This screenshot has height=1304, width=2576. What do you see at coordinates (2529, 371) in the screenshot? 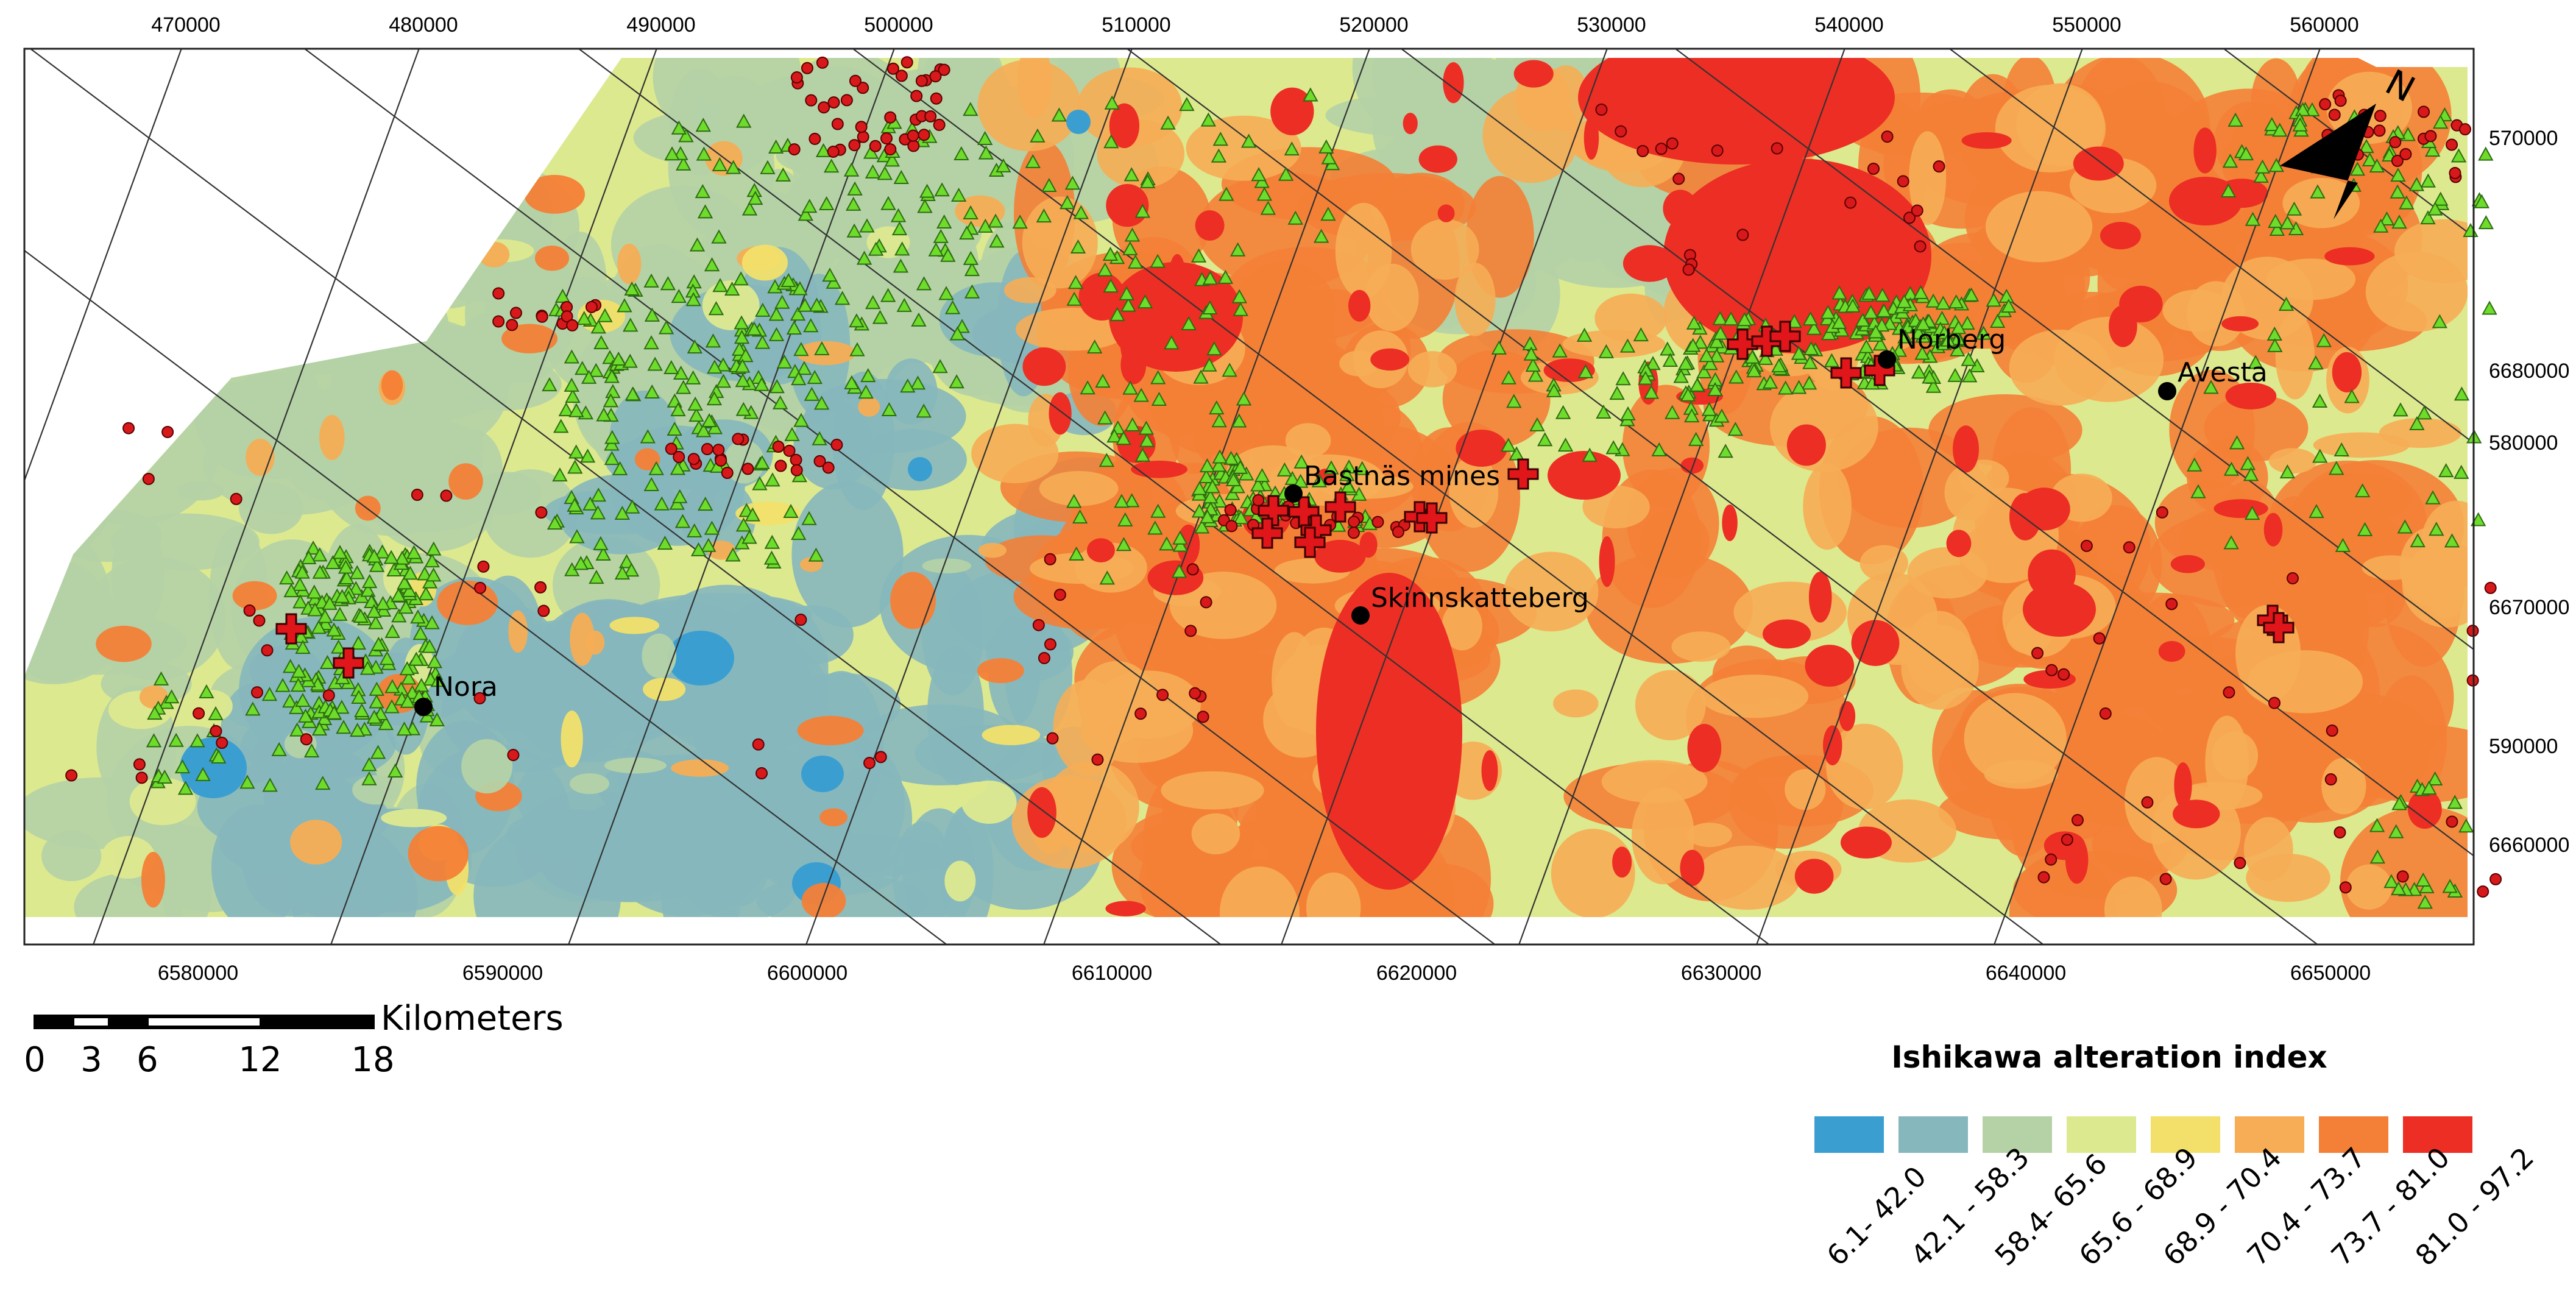
I see `tick-label: 6680000` at bounding box center [2529, 371].